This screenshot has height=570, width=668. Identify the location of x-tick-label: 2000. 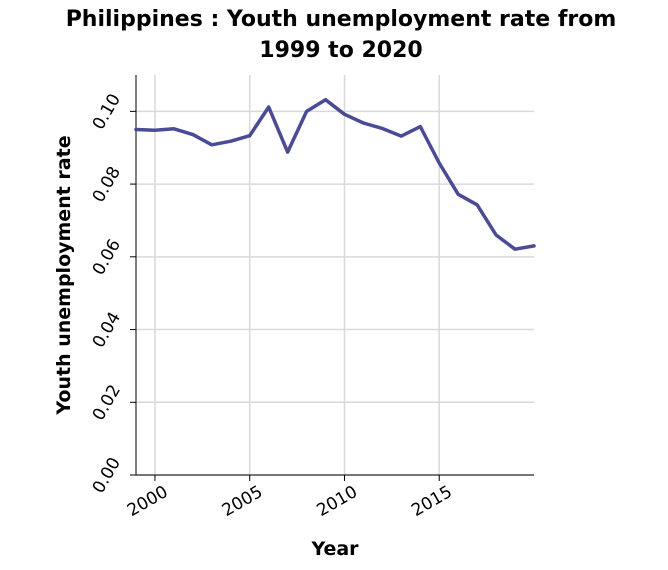
(147, 501).